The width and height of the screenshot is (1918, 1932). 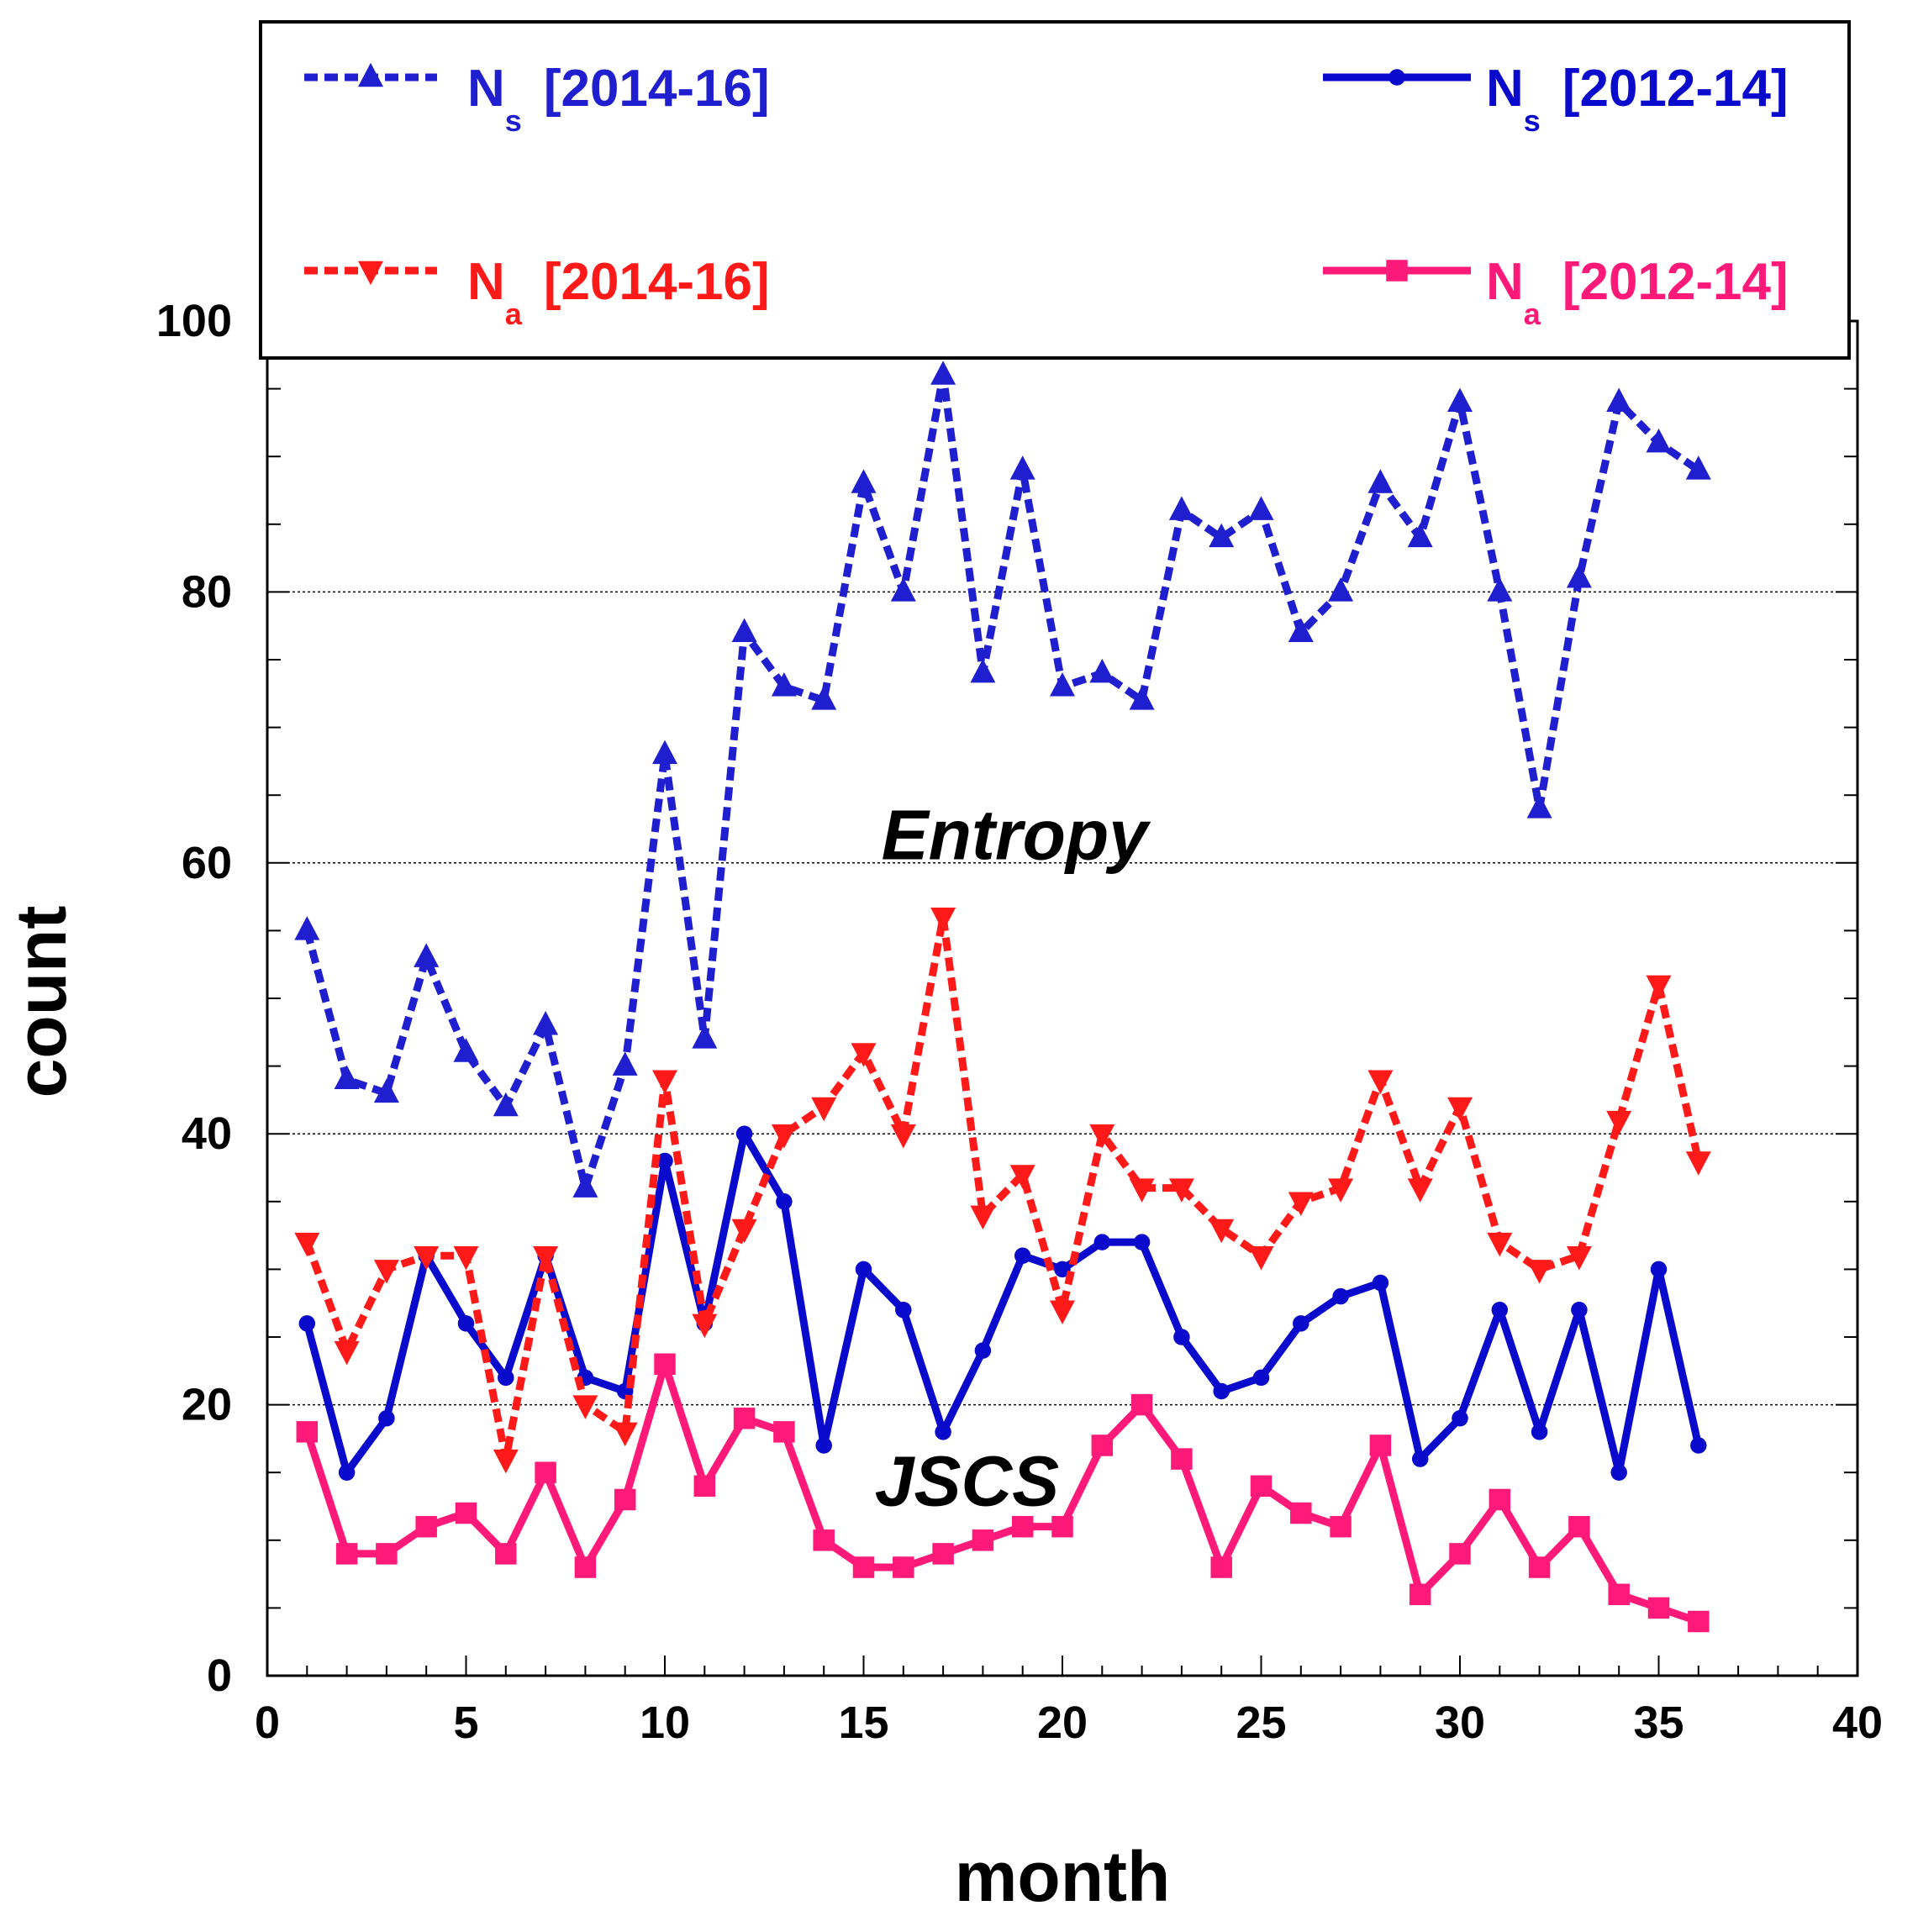 I want to click on legend-label-na-2012-14: Na [2012-14], so click(x=1637, y=292).